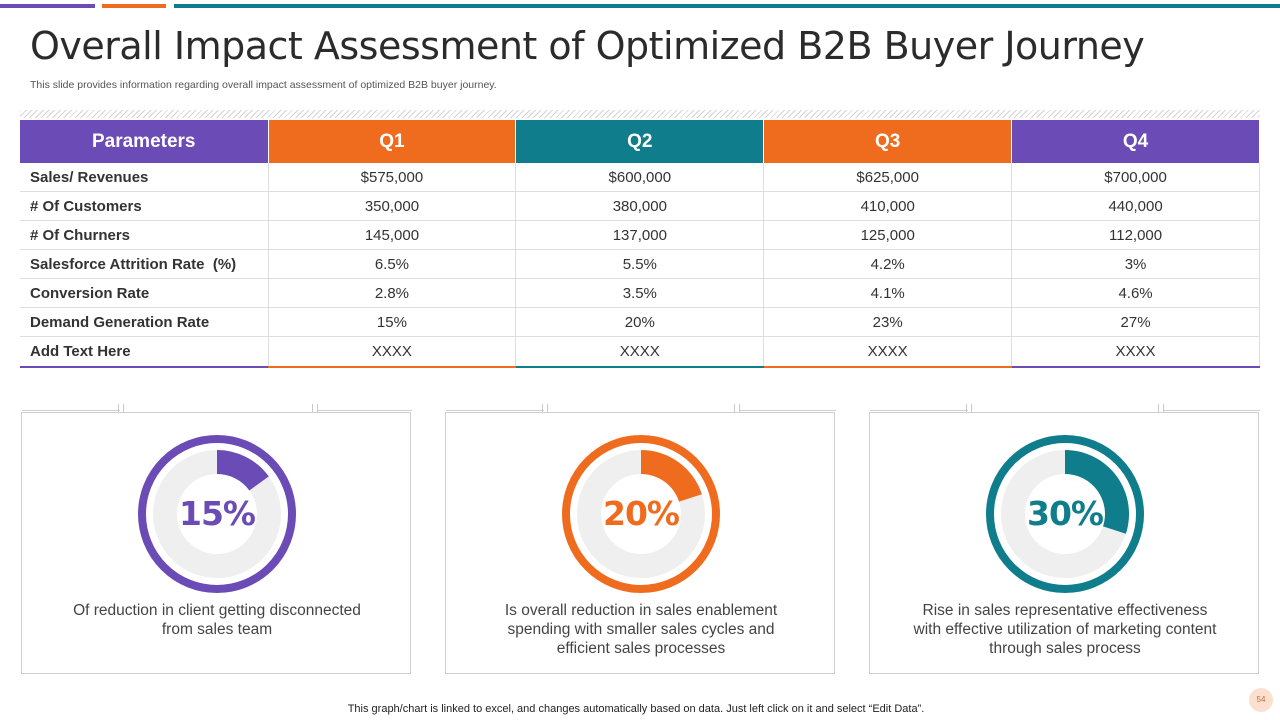 Image resolution: width=1280 pixels, height=720 pixels. Describe the element at coordinates (144, 322) in the screenshot. I see `row-label: Demand Generation Rate` at that location.